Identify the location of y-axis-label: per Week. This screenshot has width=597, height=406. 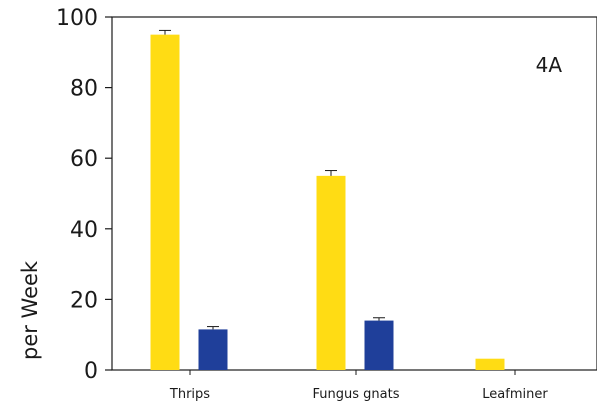
(30, 310).